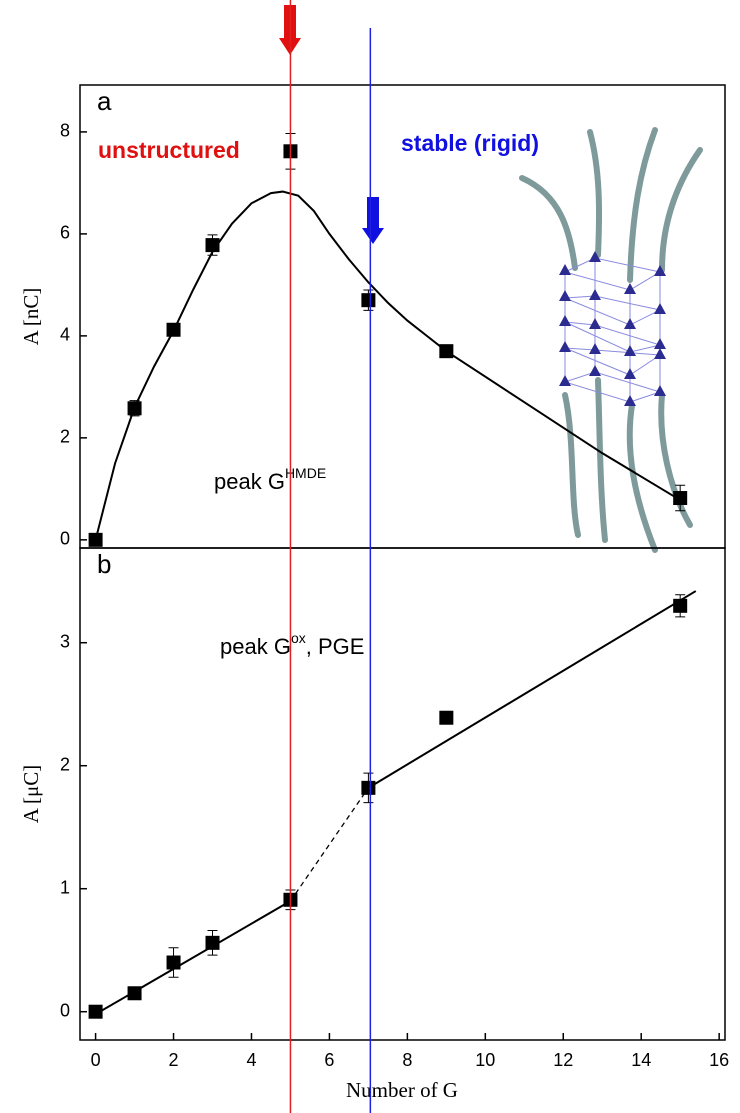 This screenshot has width=740, height=1113. I want to click on x-axis-label: Number of G, so click(402, 1090).